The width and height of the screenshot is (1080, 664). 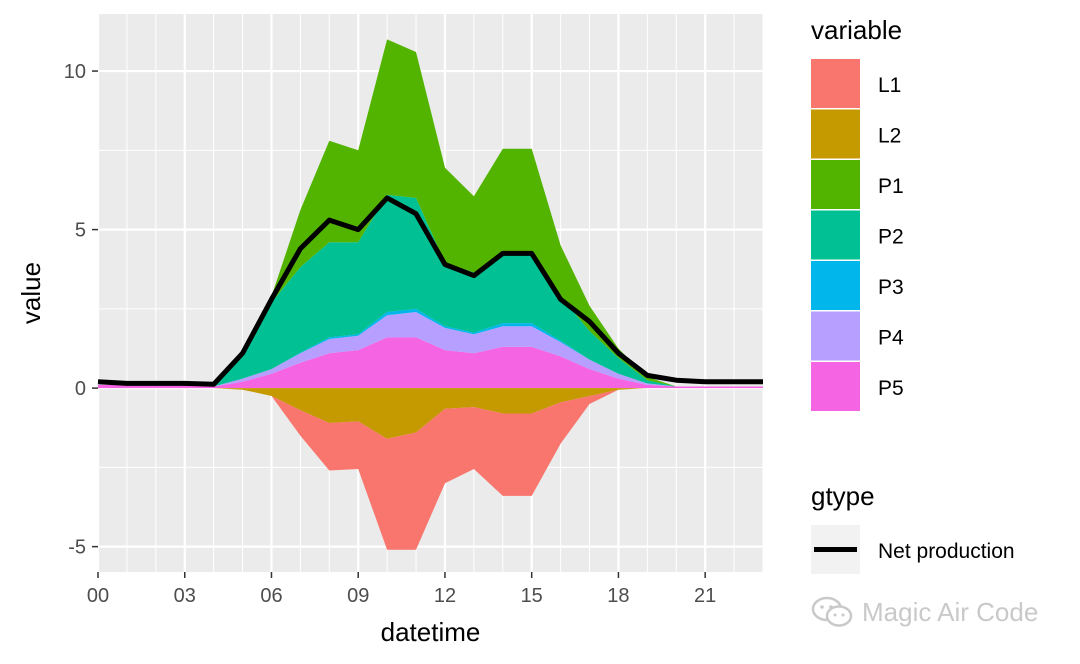 What do you see at coordinates (185, 596) in the screenshot?
I see `x-tick-label: 03` at bounding box center [185, 596].